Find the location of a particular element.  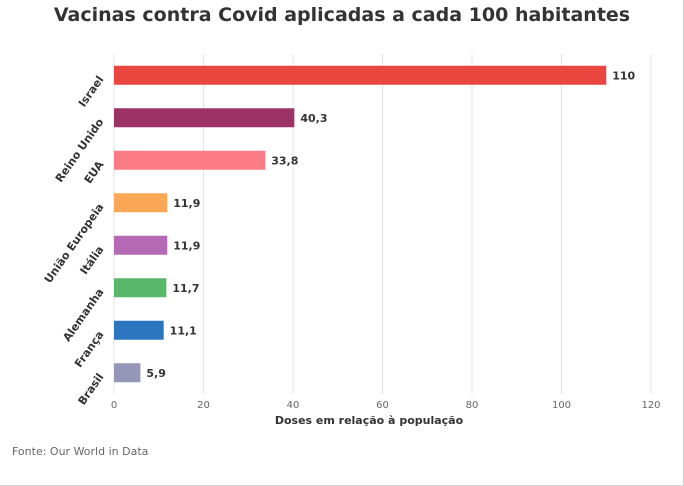

bar-brasil is located at coordinates (127, 373).